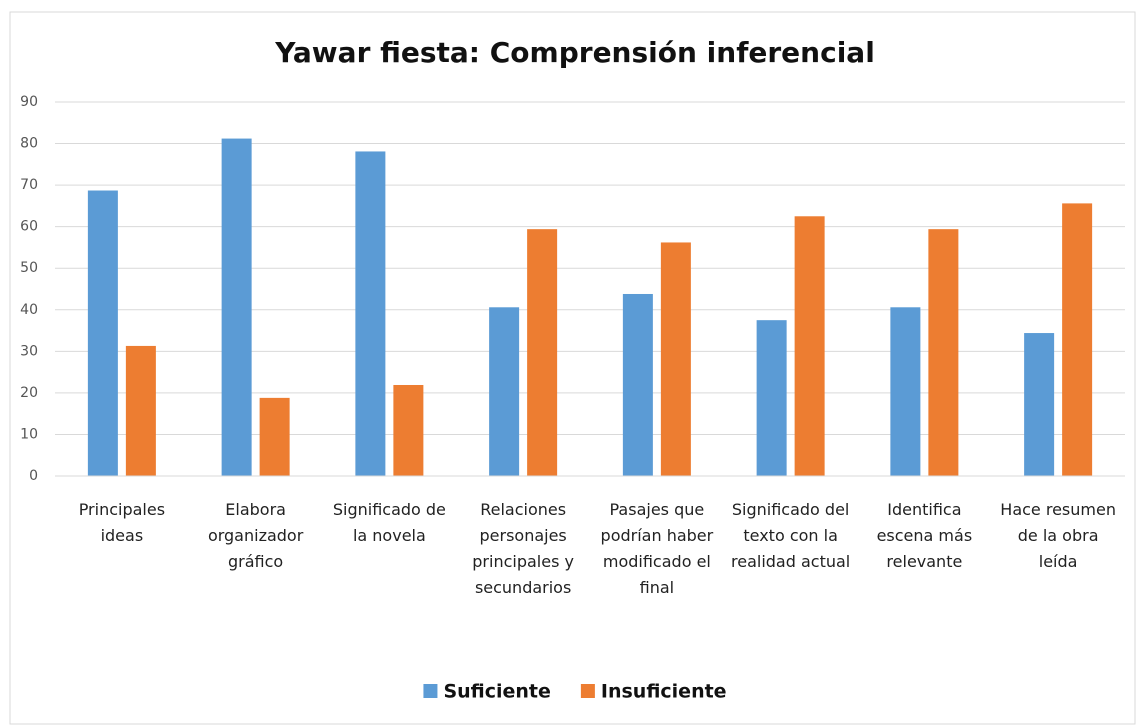 The height and width of the screenshot is (728, 1141). Describe the element at coordinates (29, 102) in the screenshot. I see `y-tick-label: 90` at that location.